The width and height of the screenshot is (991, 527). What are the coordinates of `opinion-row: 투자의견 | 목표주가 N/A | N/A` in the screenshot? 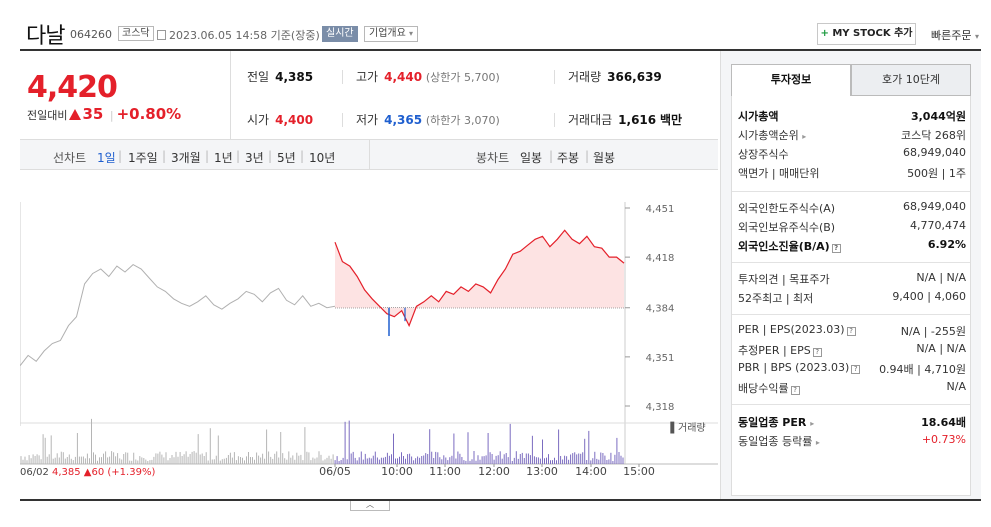 It's located at (852, 279).